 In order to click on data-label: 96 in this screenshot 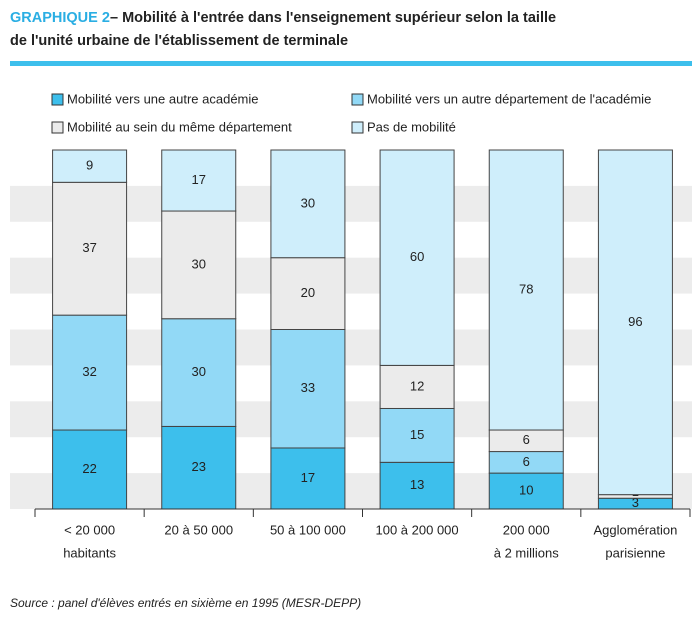, I will do `click(635, 321)`.